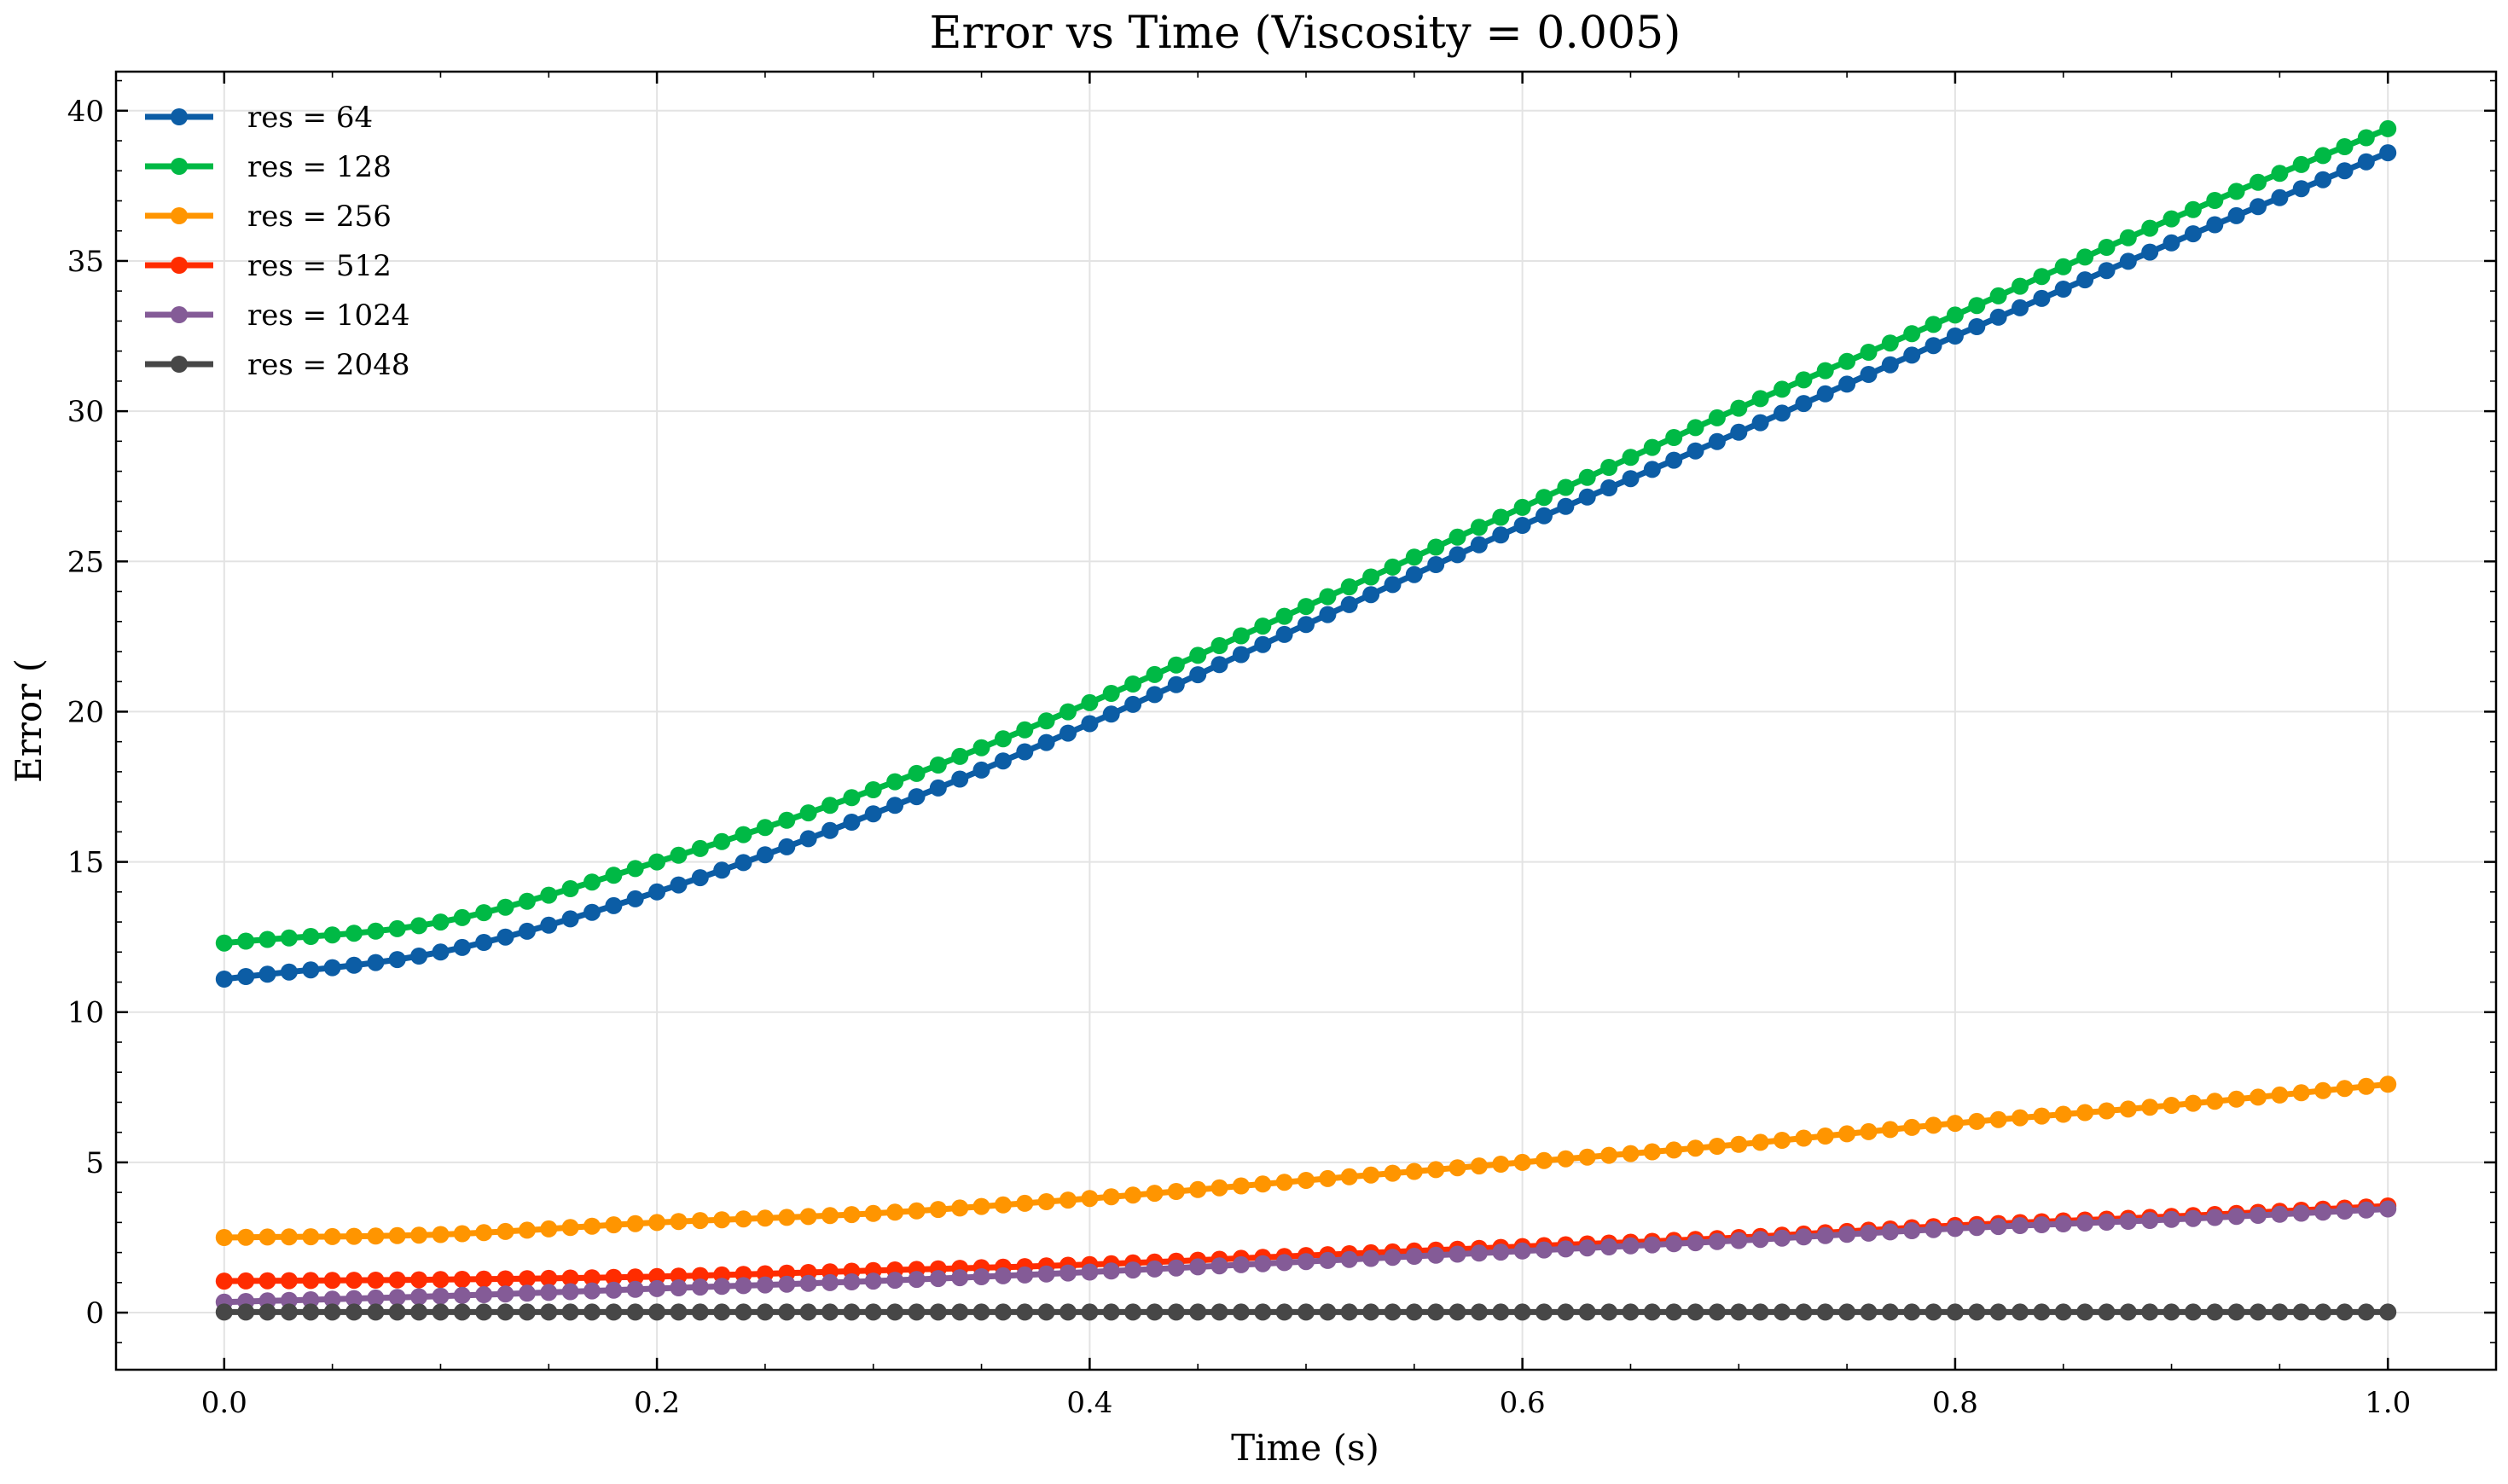 This screenshot has width=2508, height=1484. Describe the element at coordinates (320, 266) in the screenshot. I see `legend-label: res = 512` at that location.